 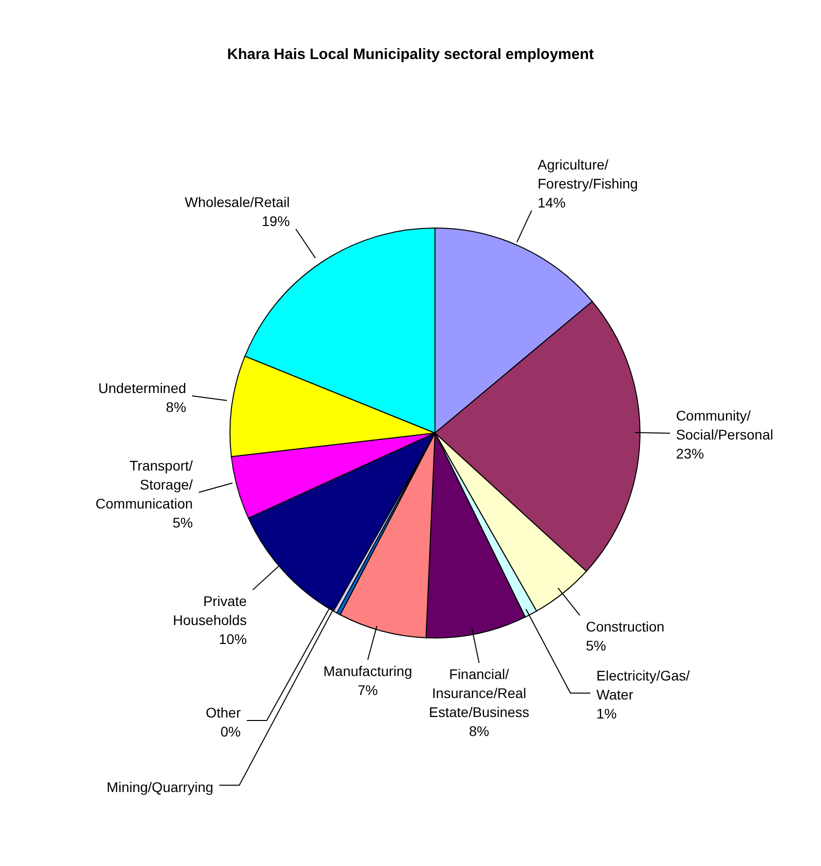 What do you see at coordinates (232, 638) in the screenshot?
I see `data-label: 10%` at bounding box center [232, 638].